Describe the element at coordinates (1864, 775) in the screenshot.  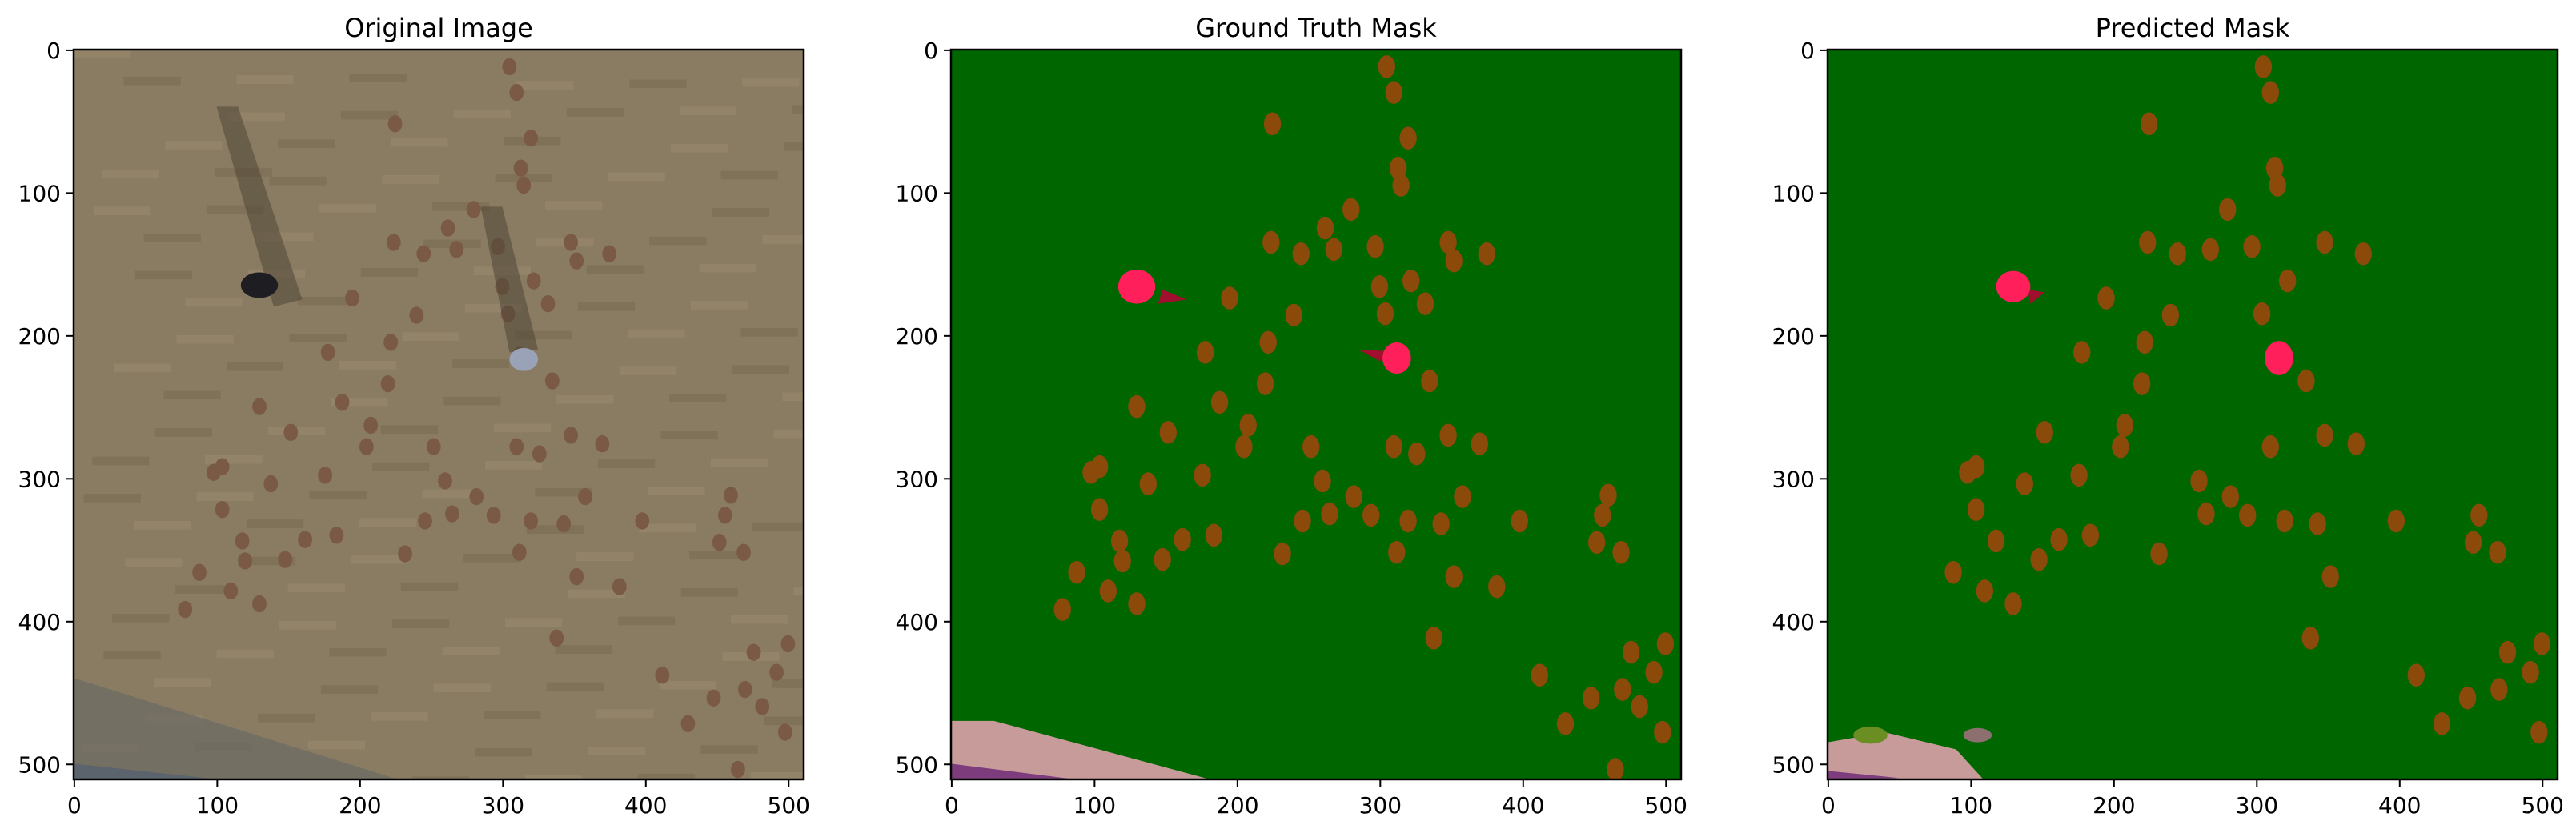
I see `edge-region` at that location.